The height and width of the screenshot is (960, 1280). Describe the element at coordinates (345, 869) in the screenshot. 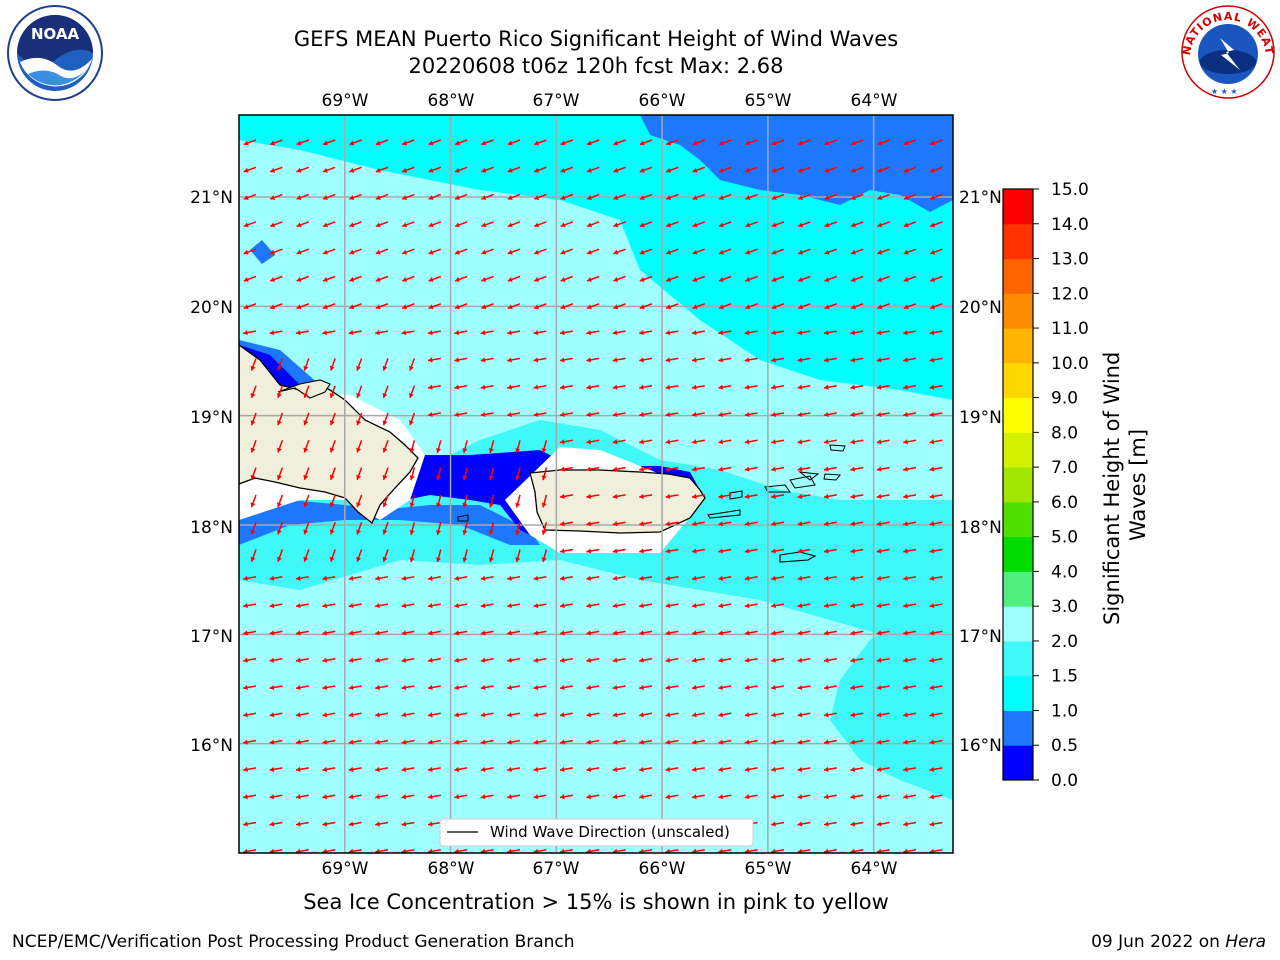

I see `lon-label: 69°W` at that location.